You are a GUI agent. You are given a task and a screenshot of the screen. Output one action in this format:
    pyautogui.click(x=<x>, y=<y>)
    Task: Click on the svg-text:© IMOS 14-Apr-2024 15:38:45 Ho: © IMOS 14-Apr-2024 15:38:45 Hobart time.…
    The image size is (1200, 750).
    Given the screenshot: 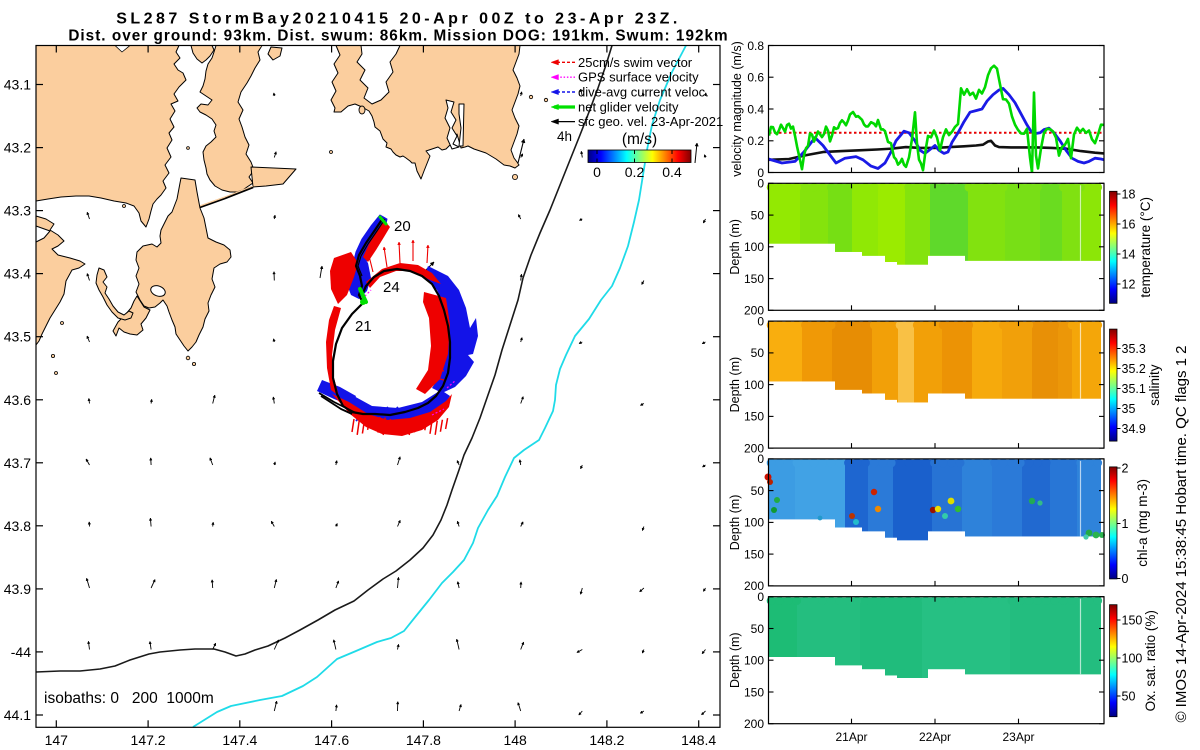 What is the action you would take?
    pyautogui.click(x=1181, y=533)
    